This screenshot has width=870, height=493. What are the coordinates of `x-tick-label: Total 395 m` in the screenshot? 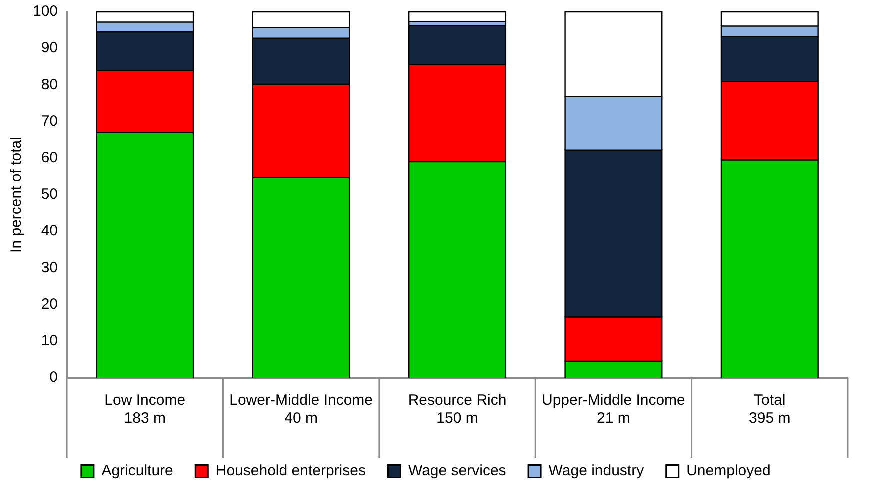 It's located at (770, 410).